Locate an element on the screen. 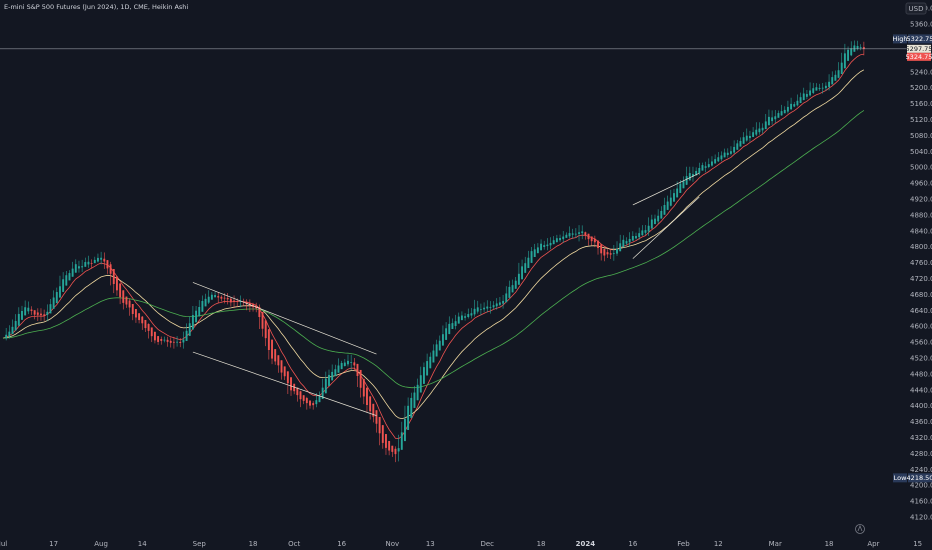  y-tick-label: 5160.00 is located at coordinates (921, 104).